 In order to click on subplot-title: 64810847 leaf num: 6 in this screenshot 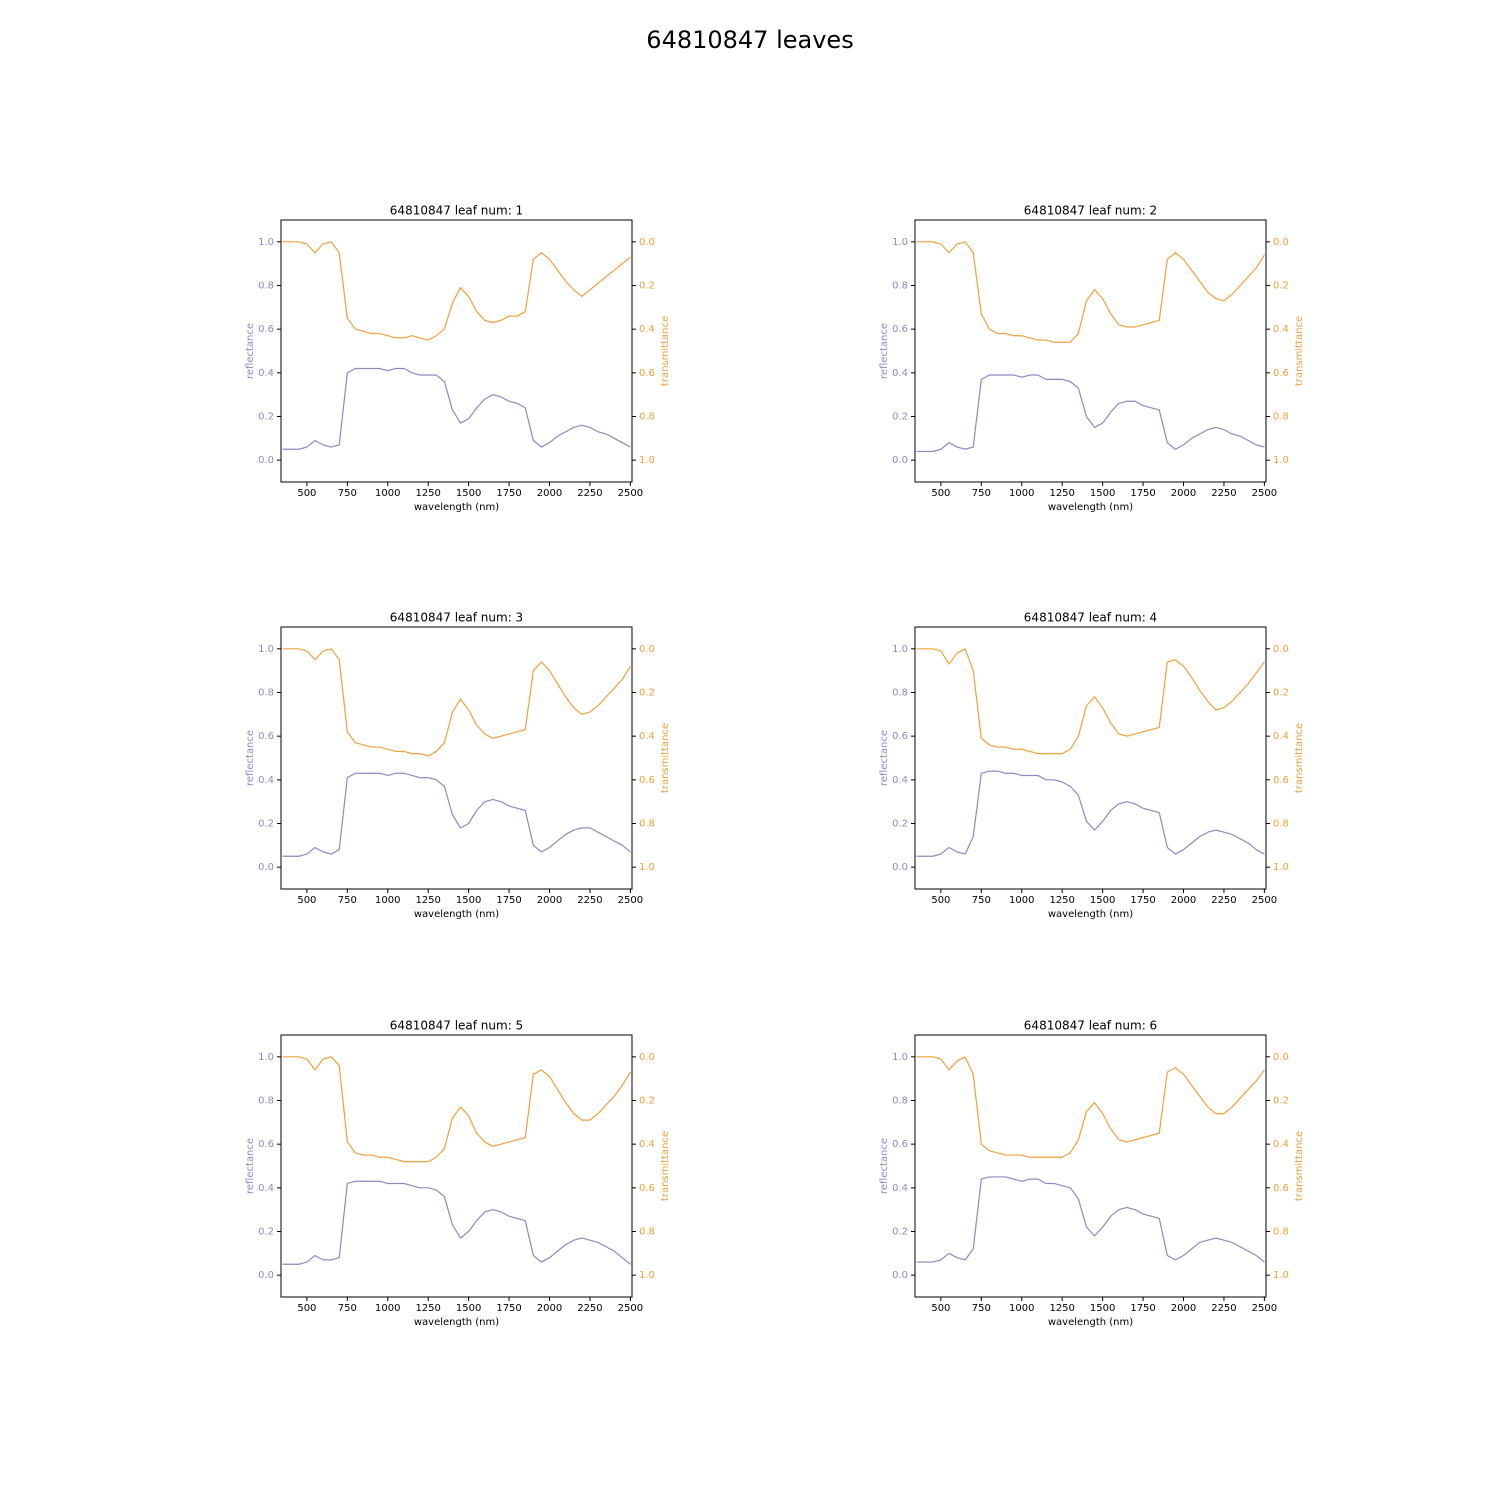, I will do `click(1090, 1026)`.